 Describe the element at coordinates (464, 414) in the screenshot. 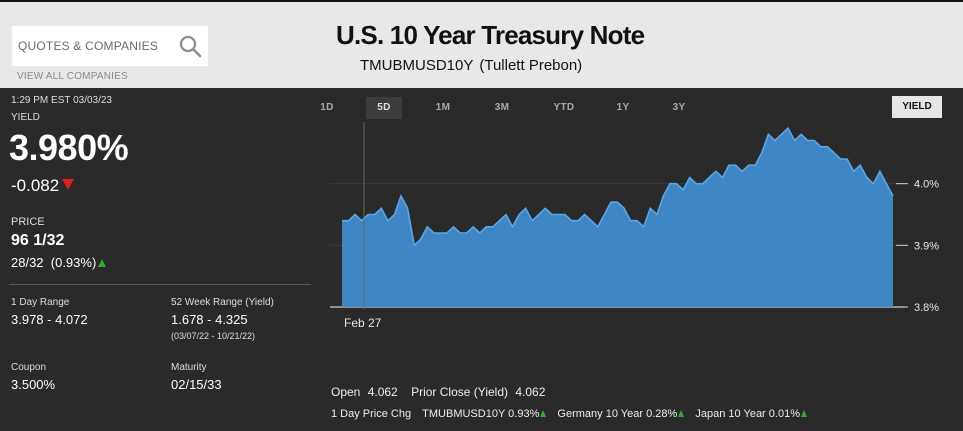

I see `comparison-name: TMUBMUSD10Y` at that location.